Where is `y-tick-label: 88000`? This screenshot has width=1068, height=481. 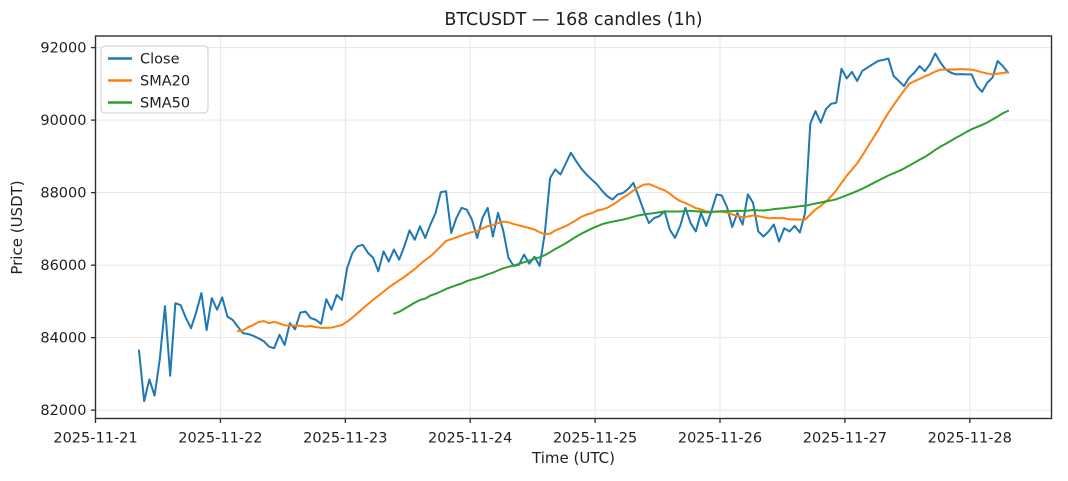 y-tick-label: 88000 is located at coordinates (63, 194).